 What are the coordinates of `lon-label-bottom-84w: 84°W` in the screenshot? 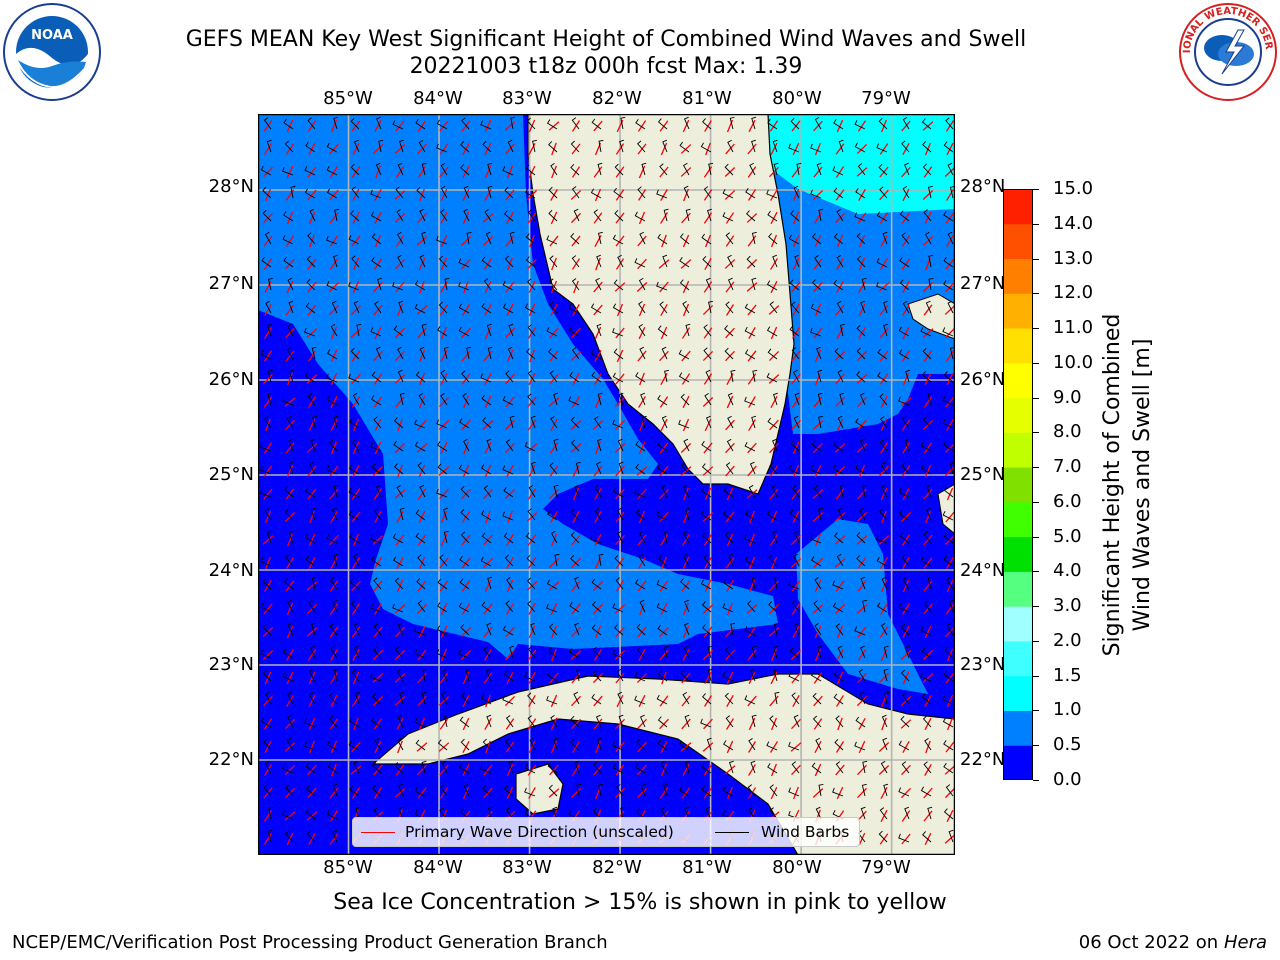 It's located at (438, 867).